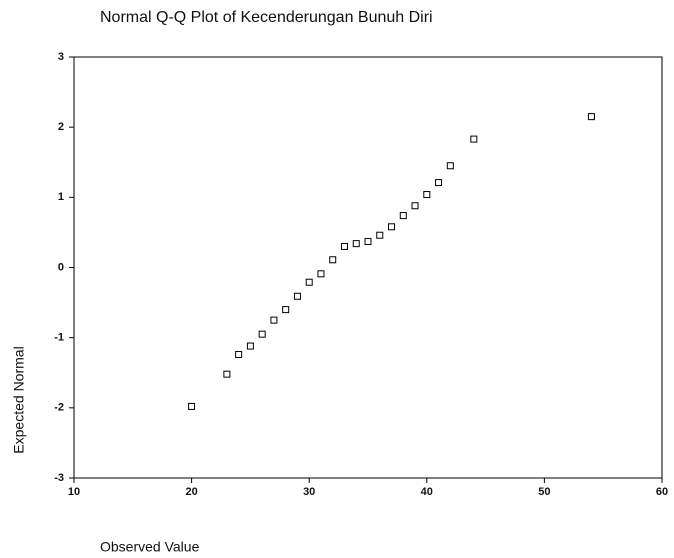 The height and width of the screenshot is (558, 674). Describe the element at coordinates (61, 127) in the screenshot. I see `y-tick-label: 2` at that location.